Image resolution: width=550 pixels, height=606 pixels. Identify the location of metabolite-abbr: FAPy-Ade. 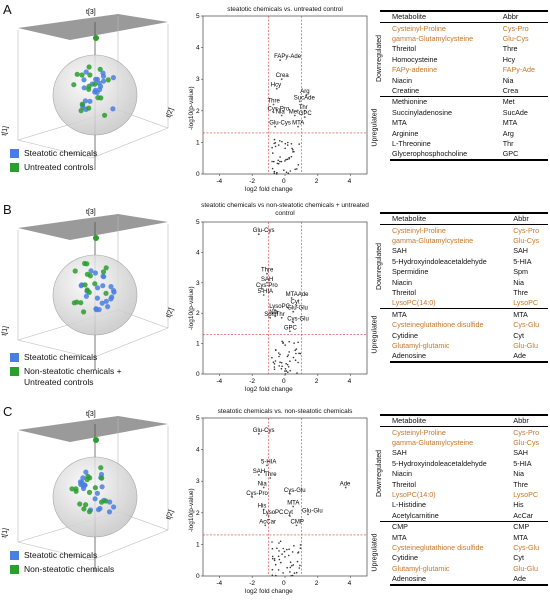
(519, 70).